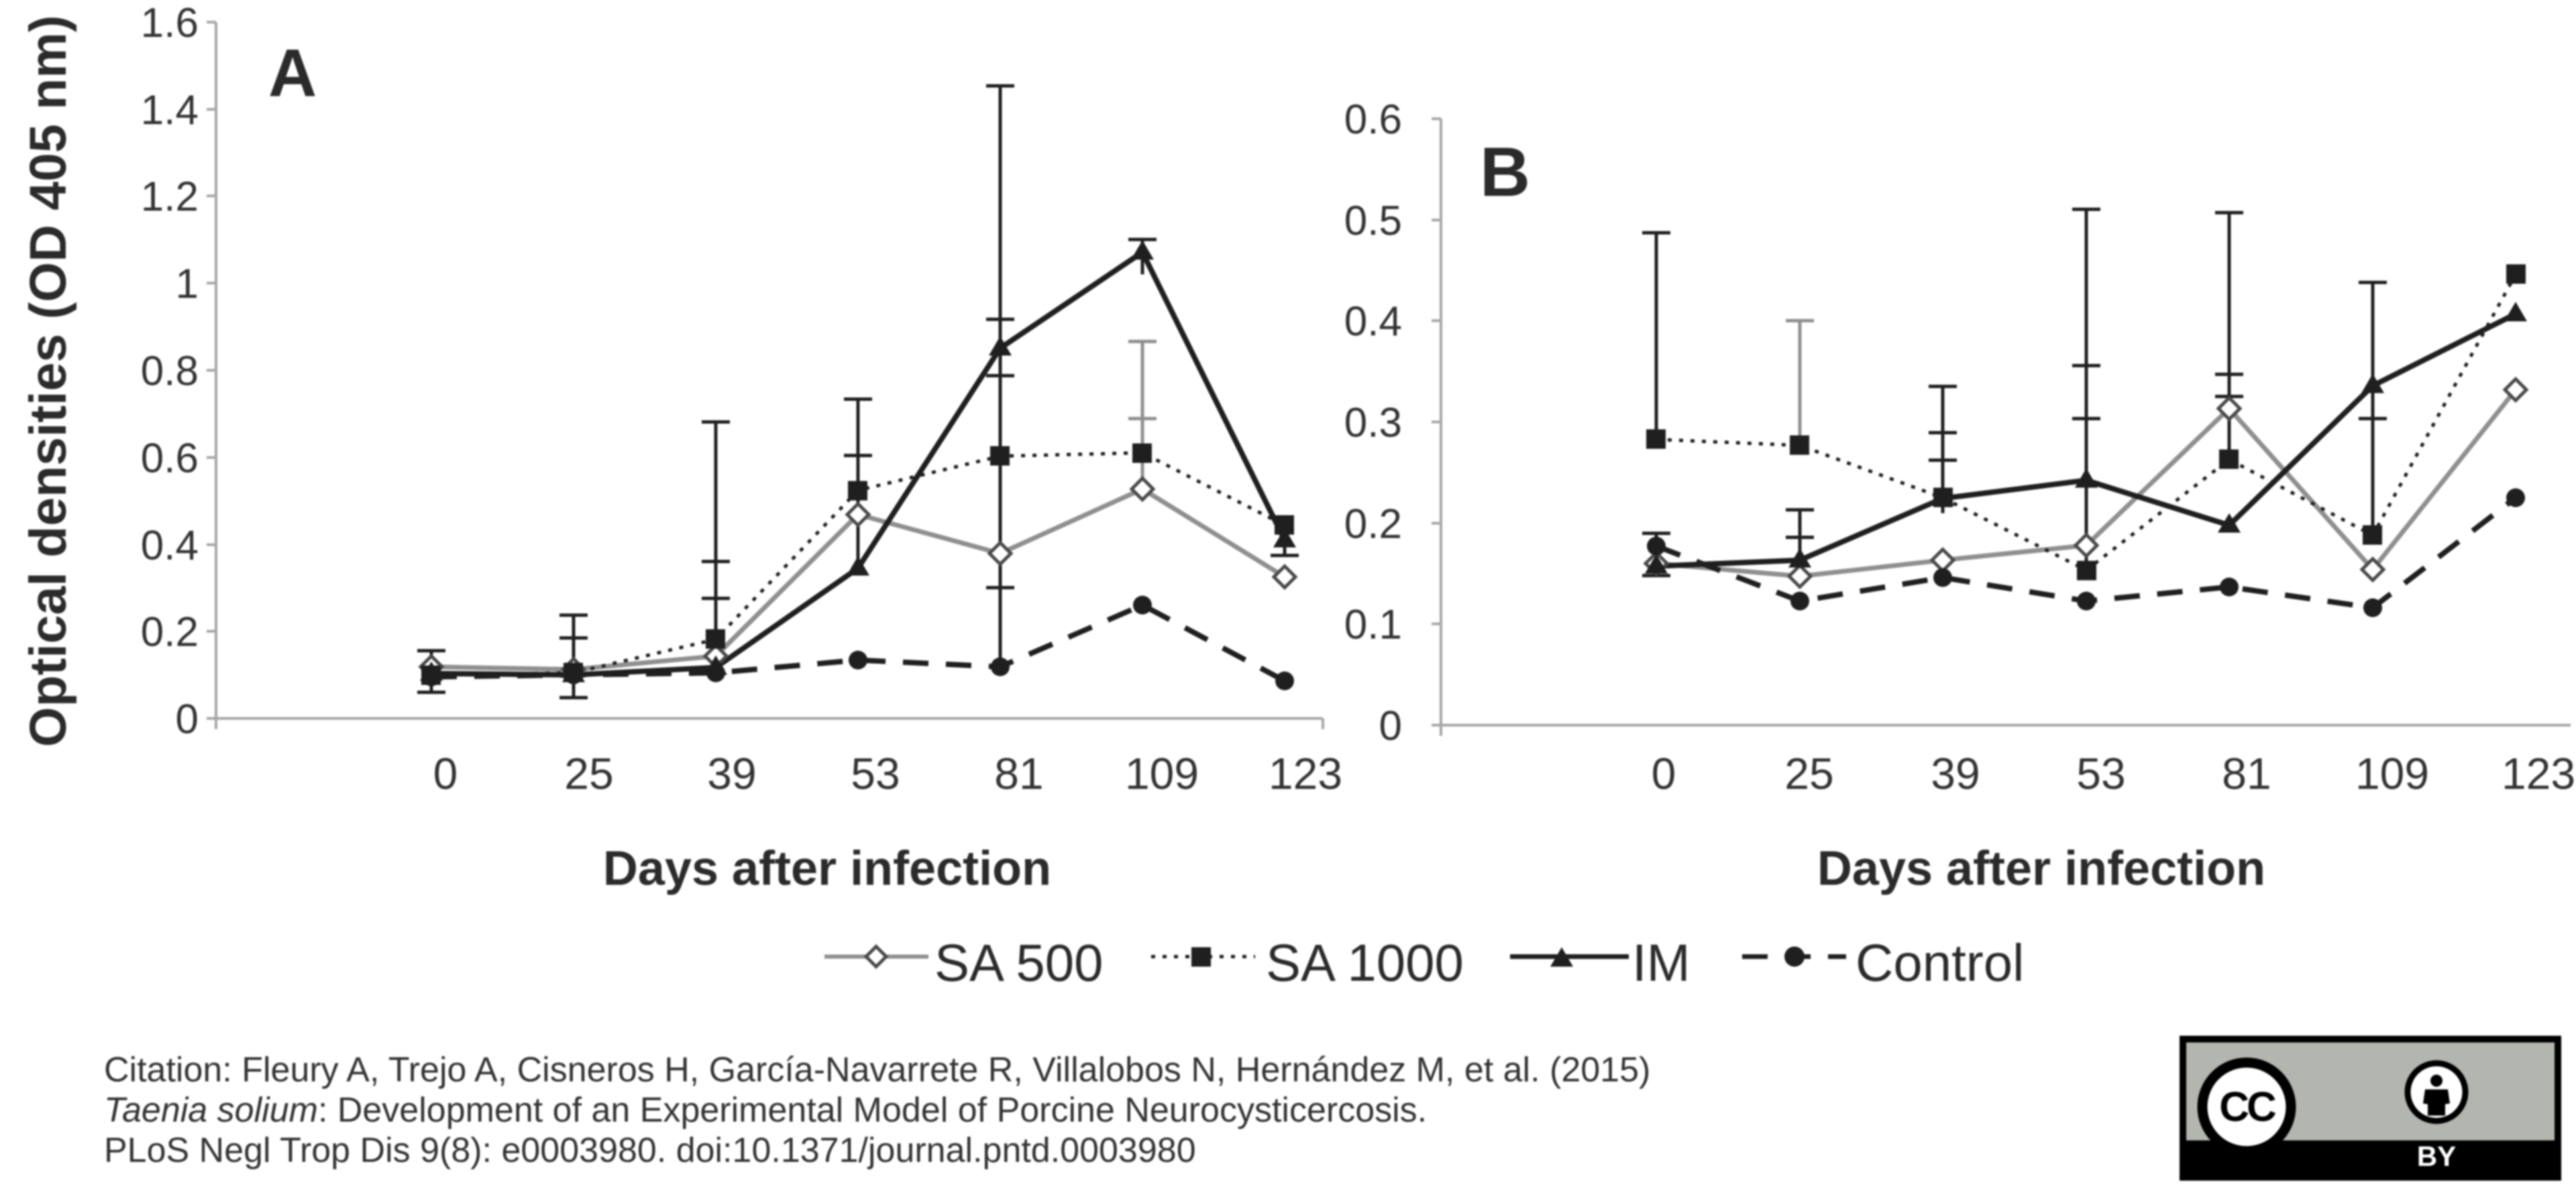 The height and width of the screenshot is (1184, 2576). I want to click on svg-text: B, so click(1505, 172).